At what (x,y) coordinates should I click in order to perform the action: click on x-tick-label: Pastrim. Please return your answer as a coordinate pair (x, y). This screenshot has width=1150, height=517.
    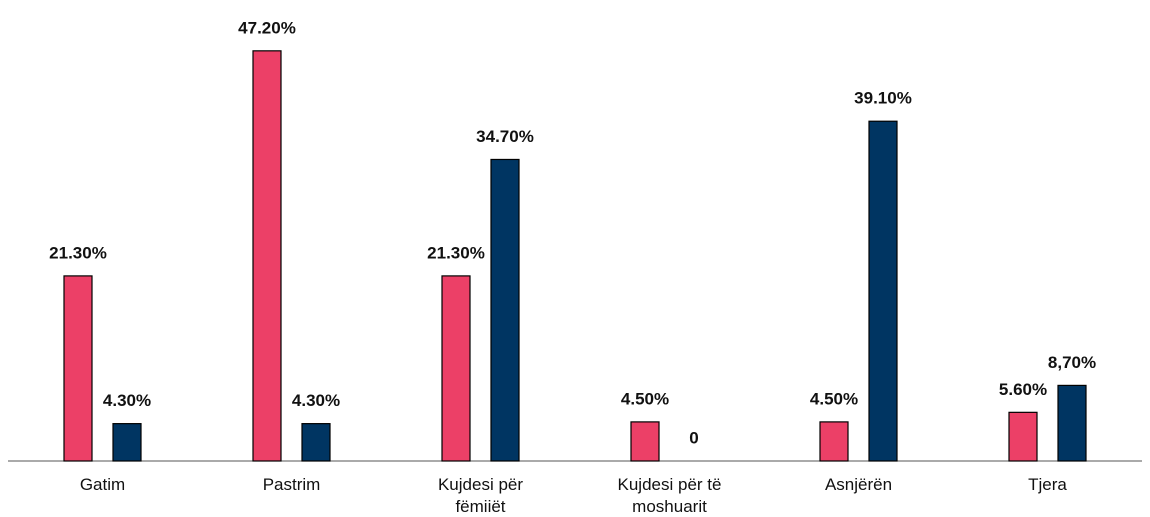
    Looking at the image, I should click on (291, 484).